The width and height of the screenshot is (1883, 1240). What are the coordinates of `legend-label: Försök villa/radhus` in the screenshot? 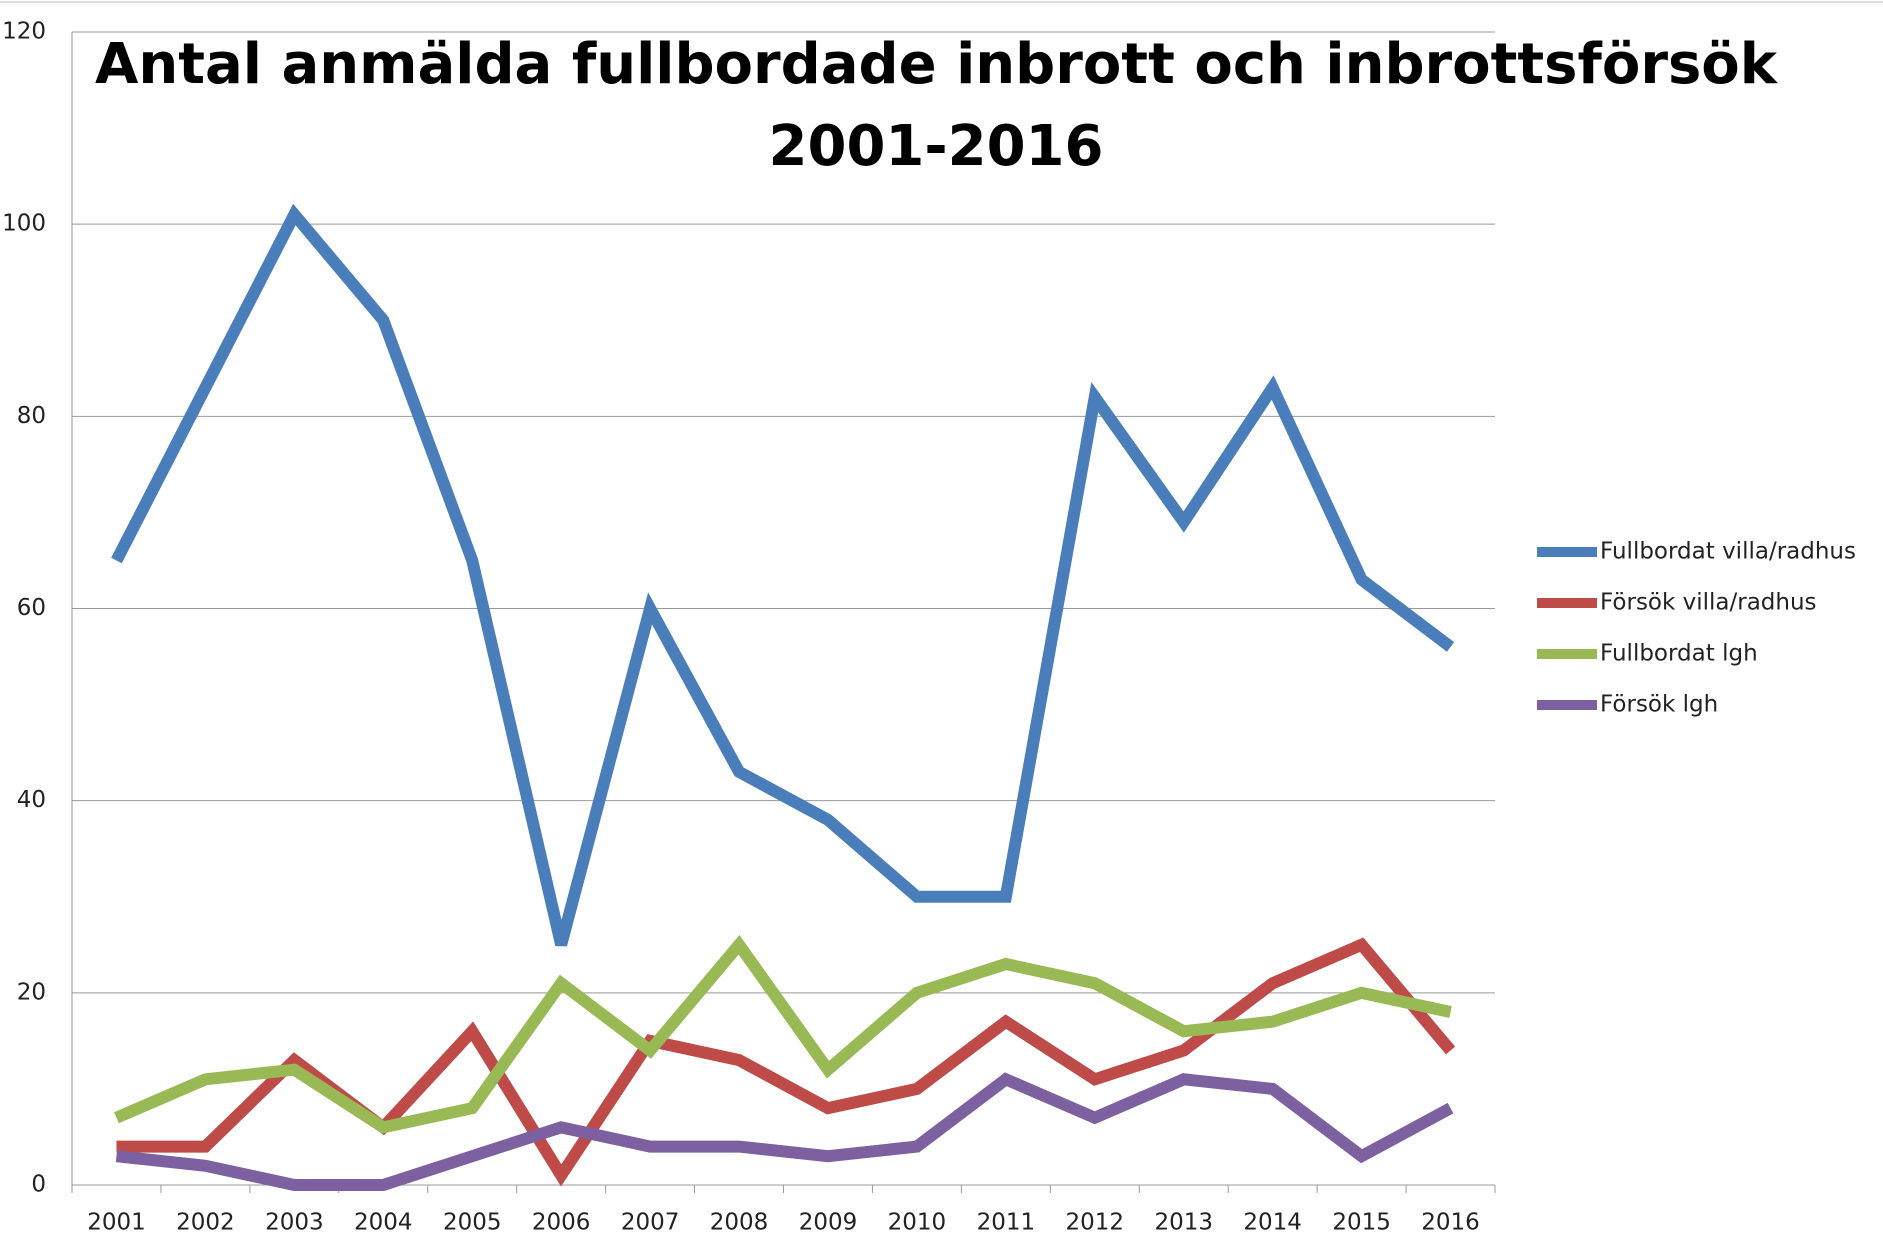 It's located at (1708, 603).